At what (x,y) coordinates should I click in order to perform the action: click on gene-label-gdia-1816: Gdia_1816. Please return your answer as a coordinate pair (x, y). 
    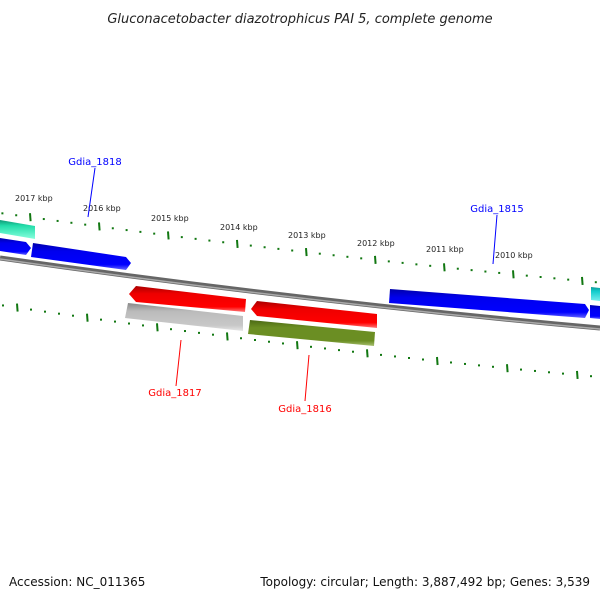
    Looking at the image, I should click on (304, 409).